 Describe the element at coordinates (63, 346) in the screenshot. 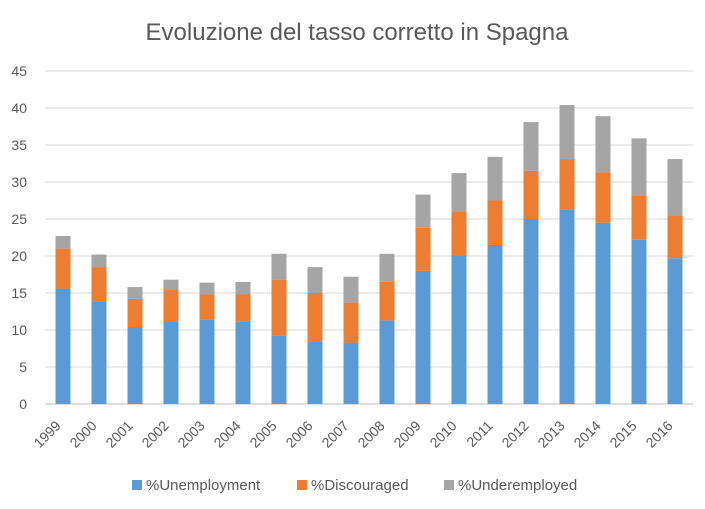

I see `bar-segment-unemployment-1999` at that location.